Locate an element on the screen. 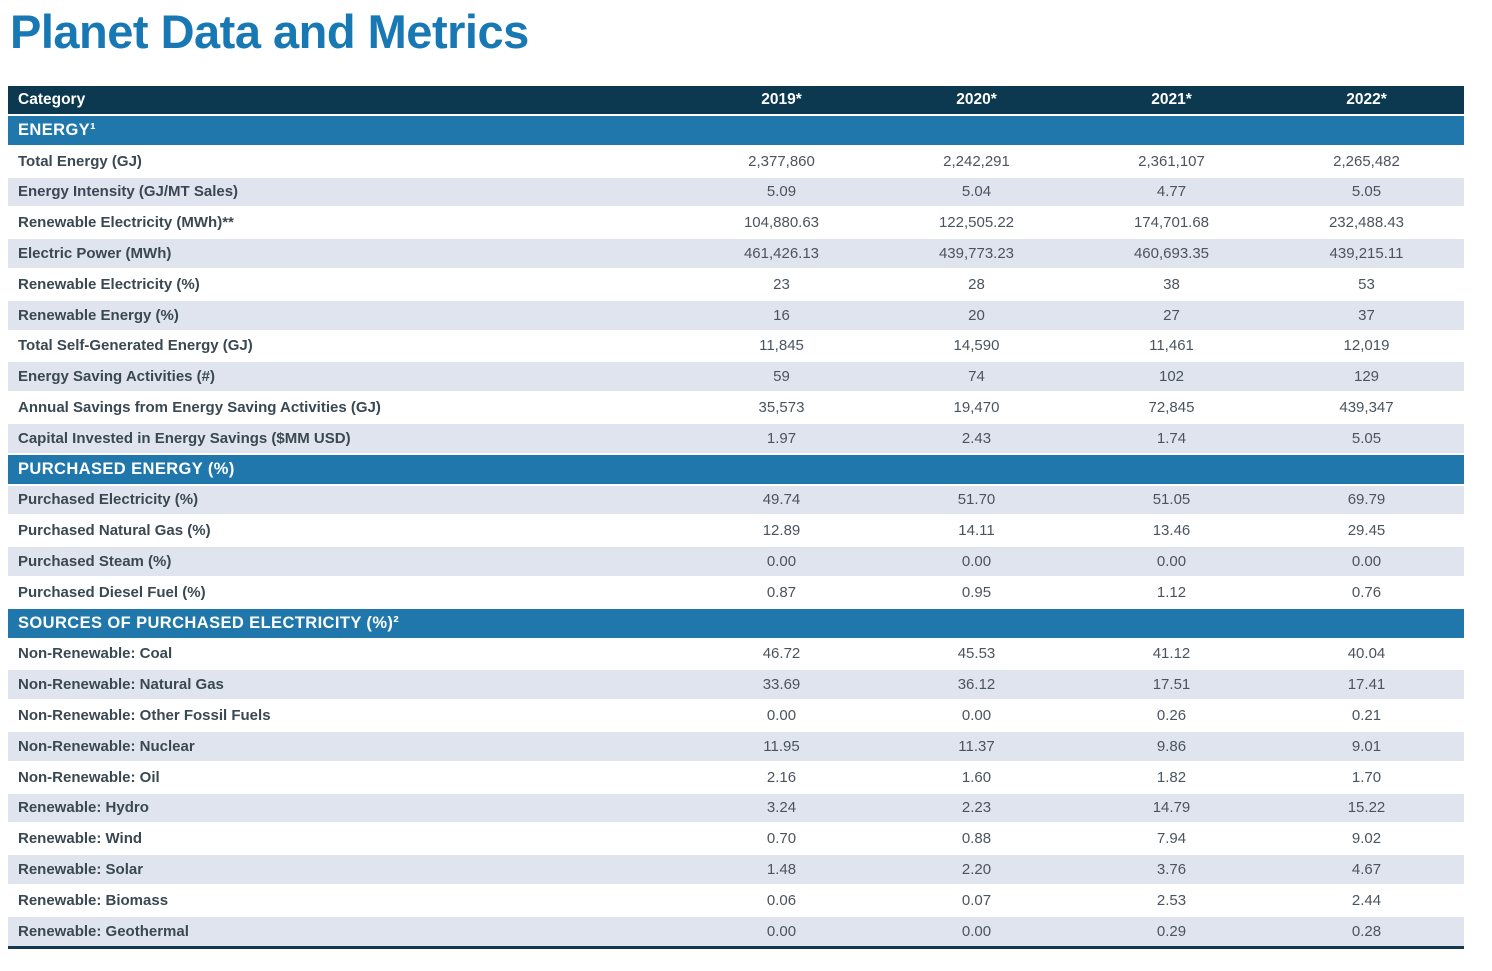  value-cell: 11.95 is located at coordinates (781, 746).